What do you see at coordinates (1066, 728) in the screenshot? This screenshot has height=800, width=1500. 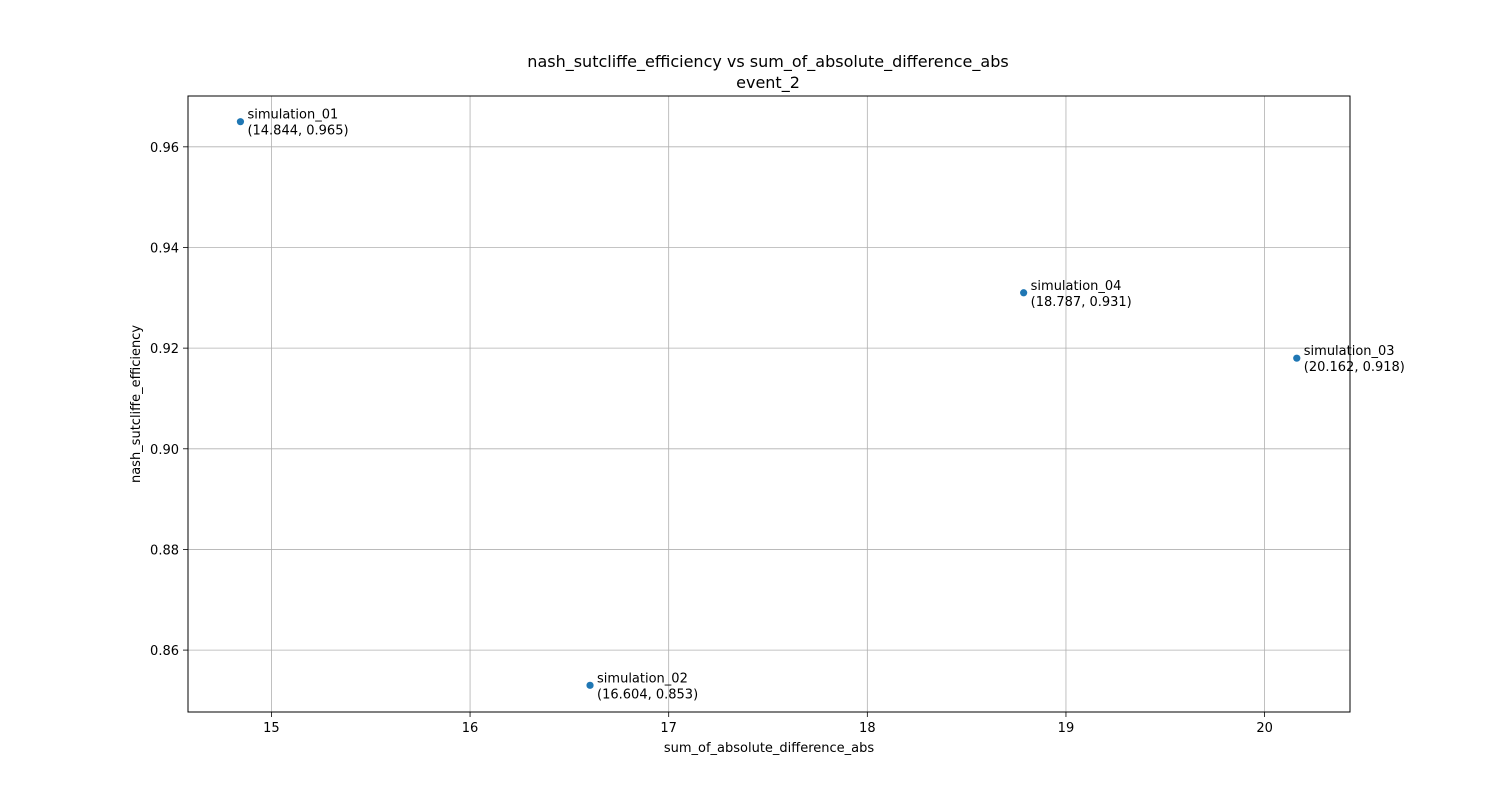 I see `x-tick-label: 19` at bounding box center [1066, 728].